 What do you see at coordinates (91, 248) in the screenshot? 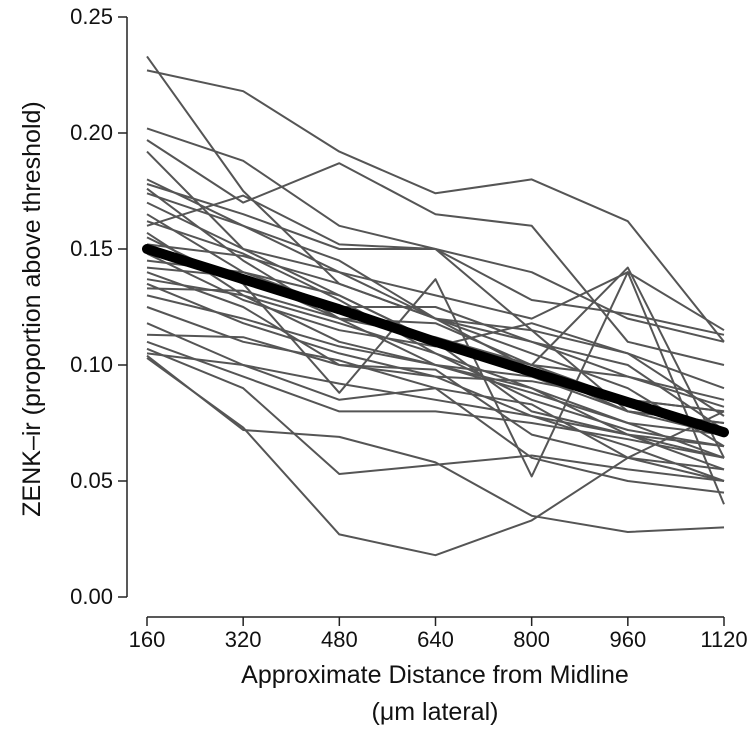
I see `y-tick-label: 0.15` at bounding box center [91, 248].